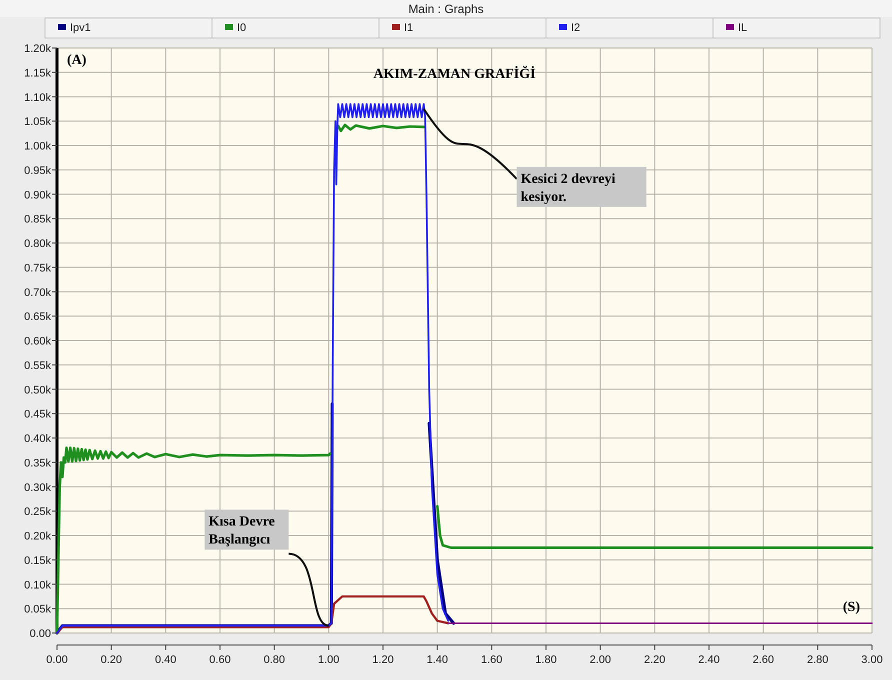 The width and height of the screenshot is (892, 680). Describe the element at coordinates (38, 220) in the screenshot. I see `y-tick-label: 0.85k` at that location.